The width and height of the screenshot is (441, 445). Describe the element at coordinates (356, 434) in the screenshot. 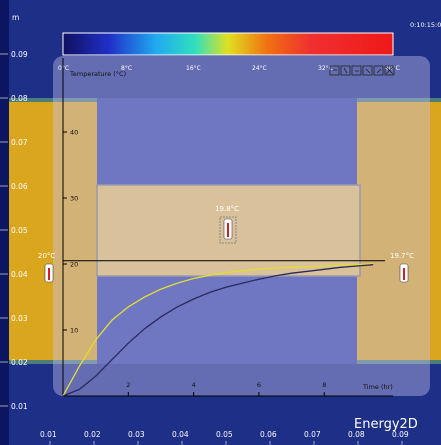

I see `ruler-x-label: 0.08` at that location.